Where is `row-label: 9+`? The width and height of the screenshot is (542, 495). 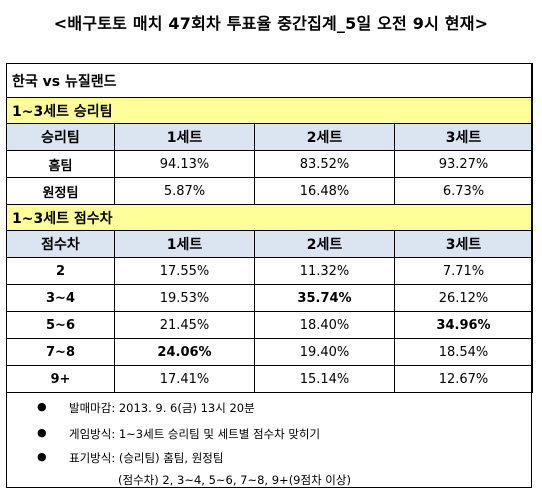
row-label: 9+ is located at coordinates (60, 379).